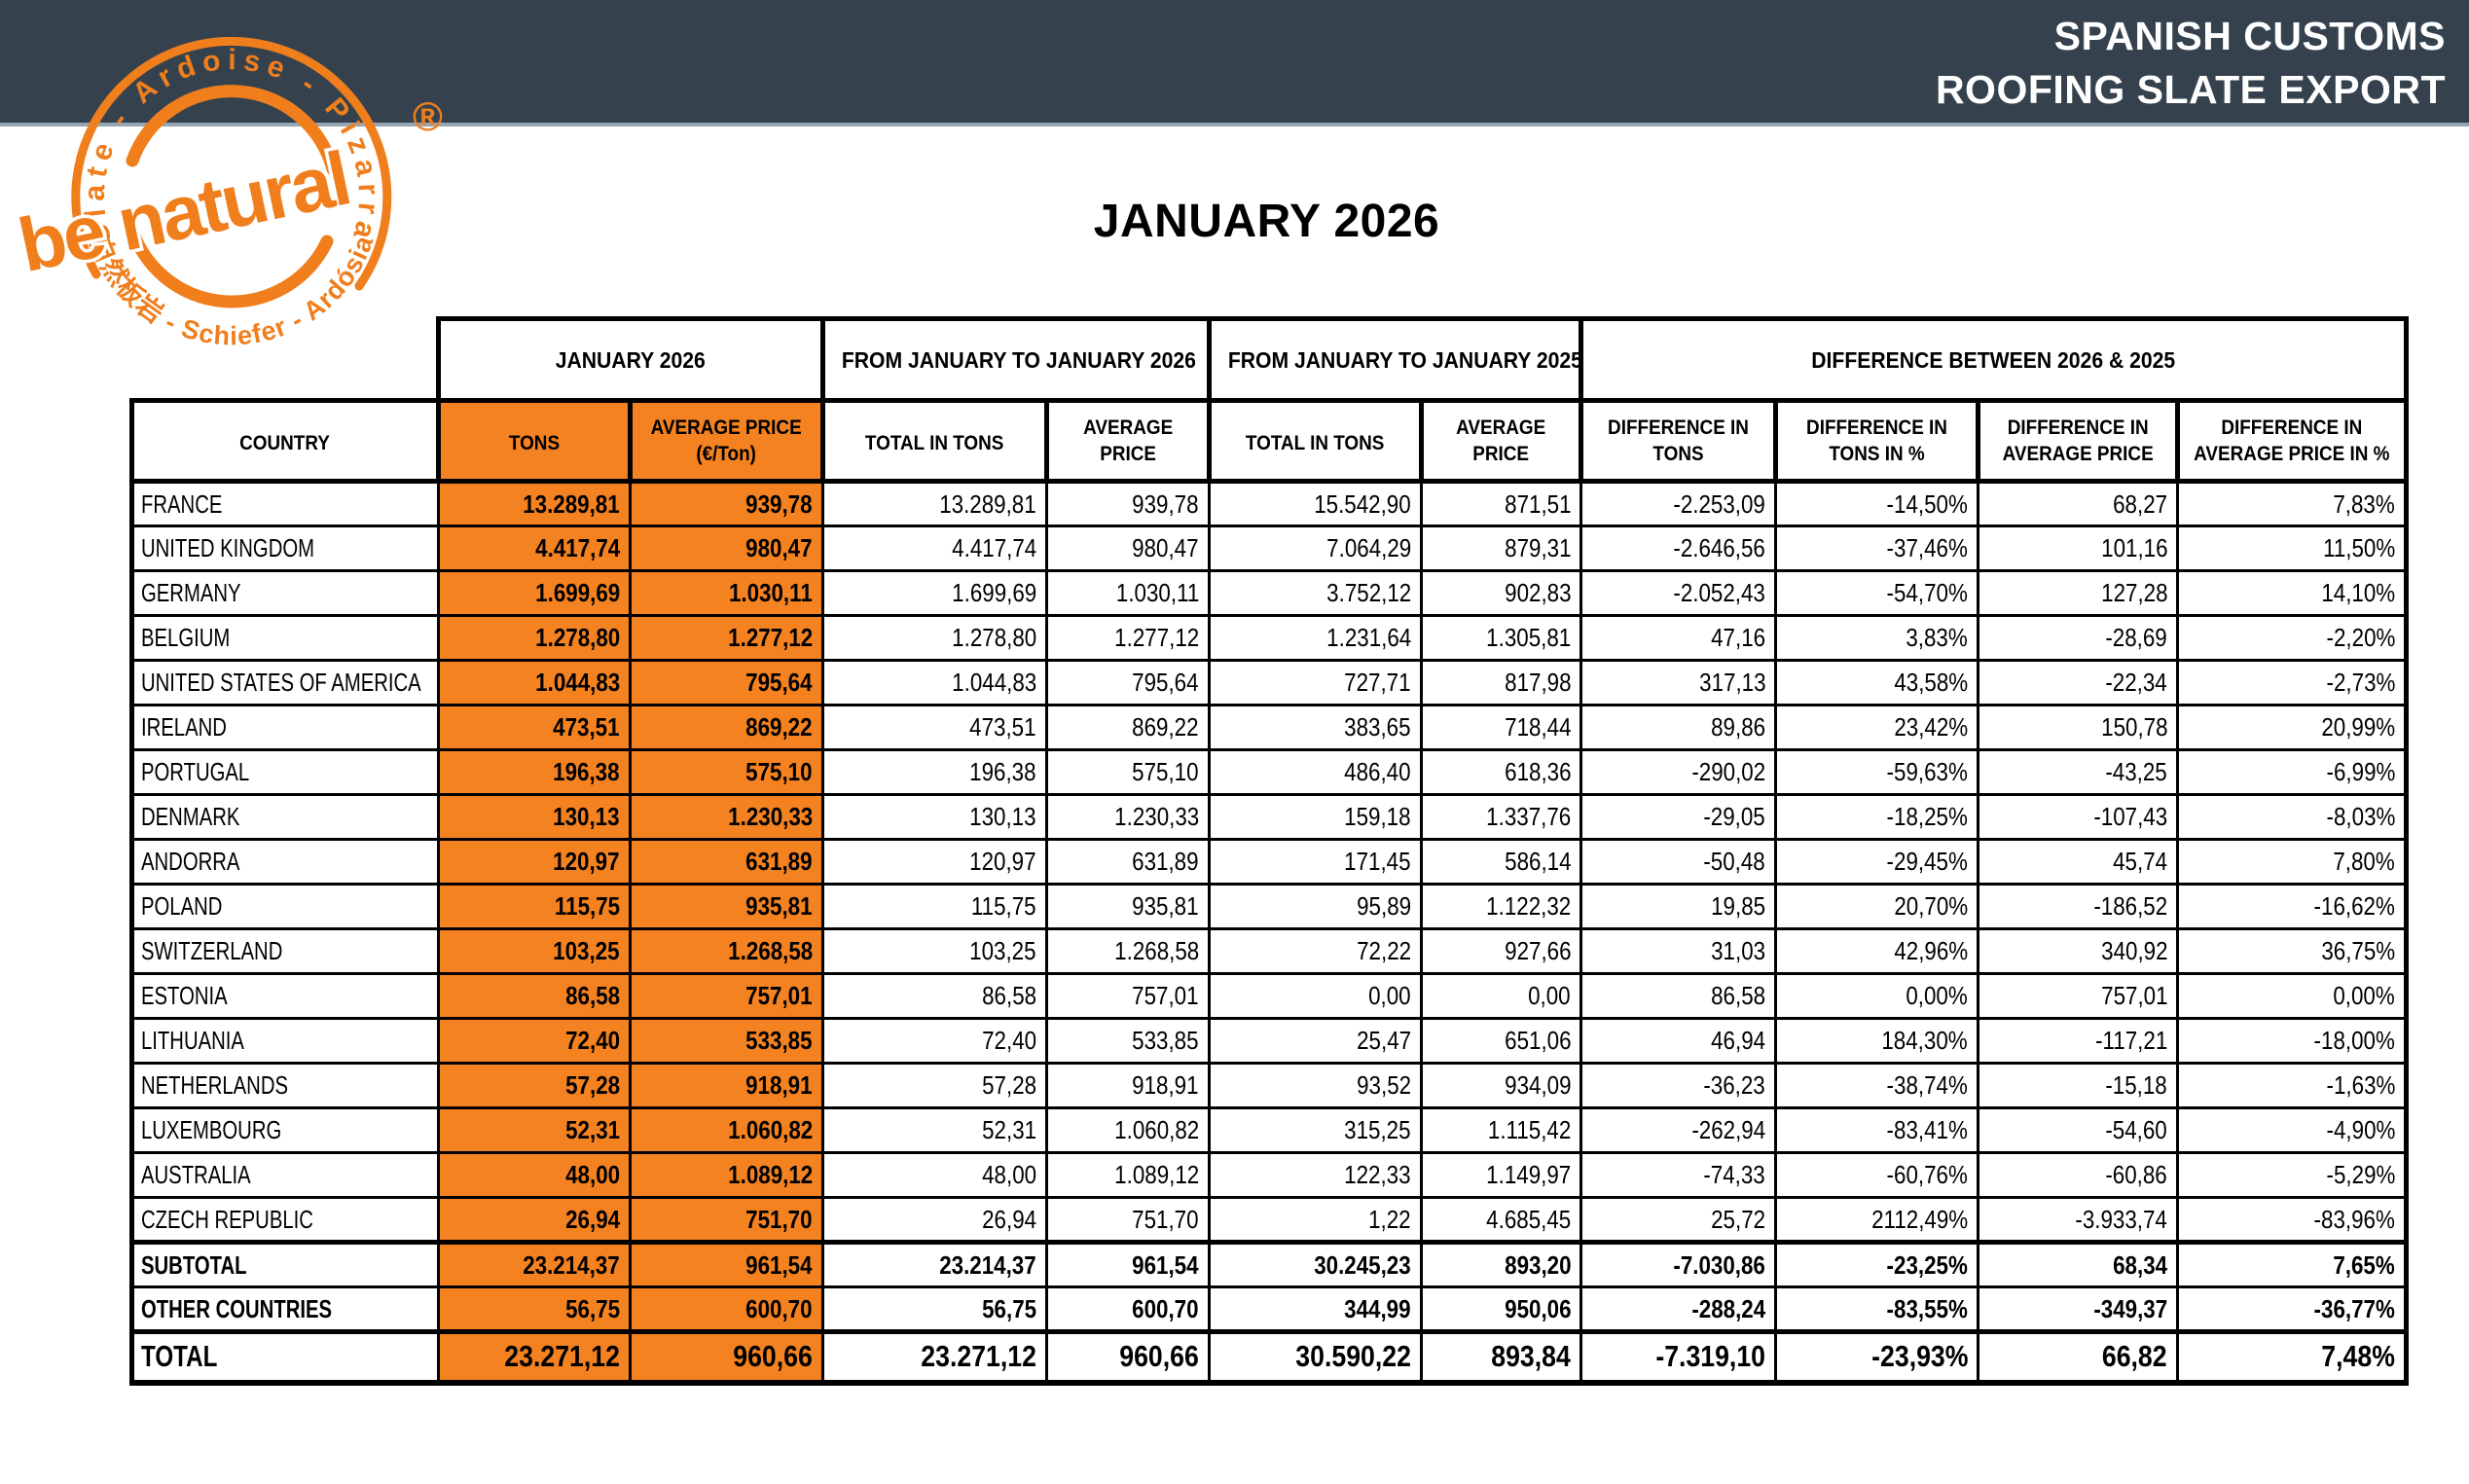 This screenshot has height=1484, width=2469. What do you see at coordinates (1128, 1130) in the screenshot?
I see `cell-average-price-2026: 1.060,82` at bounding box center [1128, 1130].